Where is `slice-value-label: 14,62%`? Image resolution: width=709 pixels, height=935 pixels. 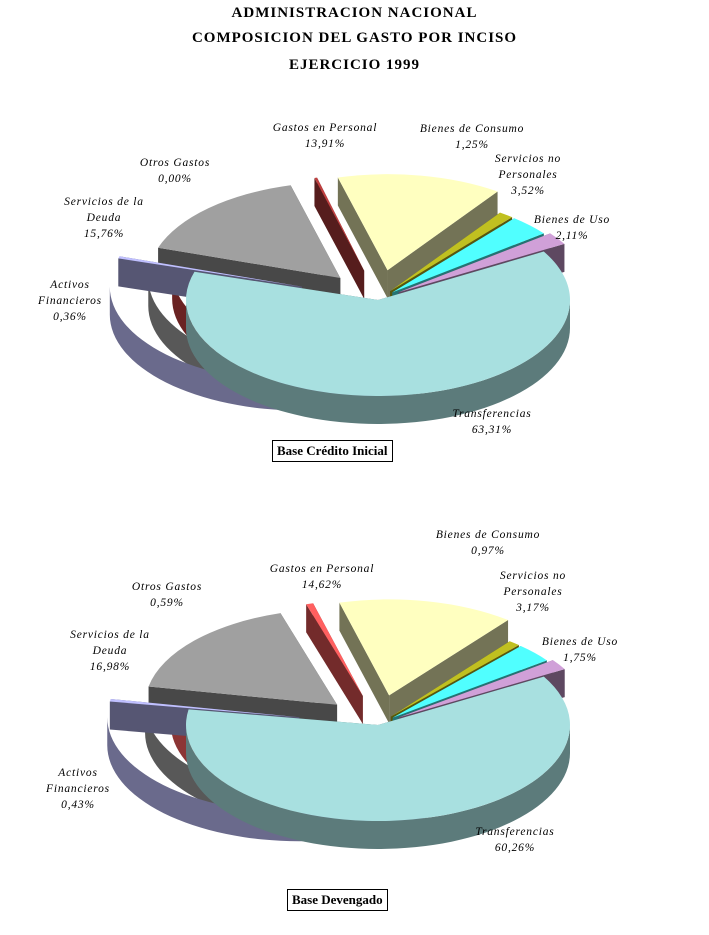
slice-value-label: 14,62% is located at coordinates (322, 585).